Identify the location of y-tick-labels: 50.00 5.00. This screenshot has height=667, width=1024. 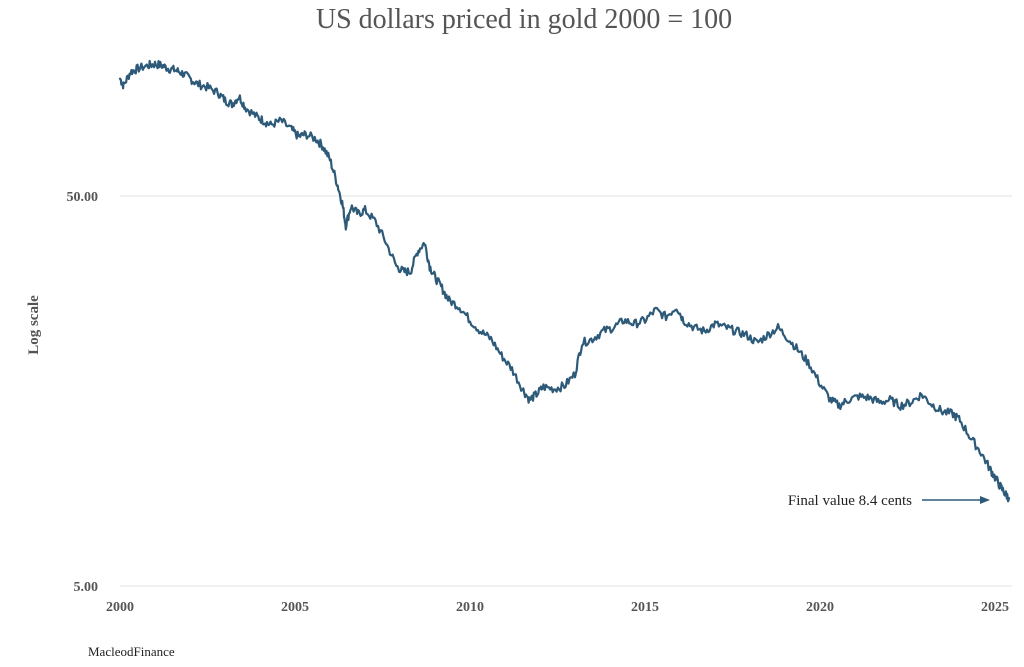
(83, 392).